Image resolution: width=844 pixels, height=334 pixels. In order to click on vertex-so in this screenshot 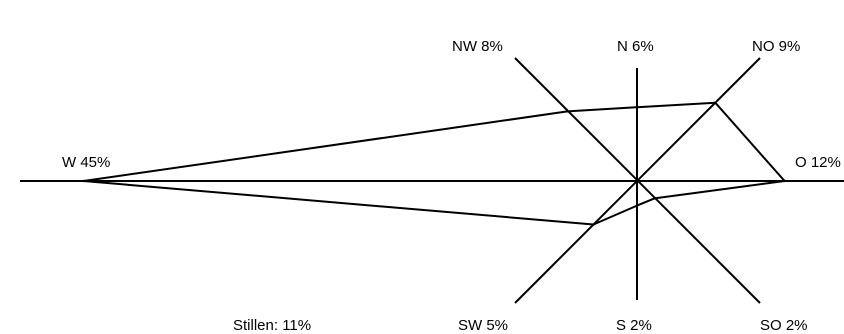, I will do `click(654, 198)`.